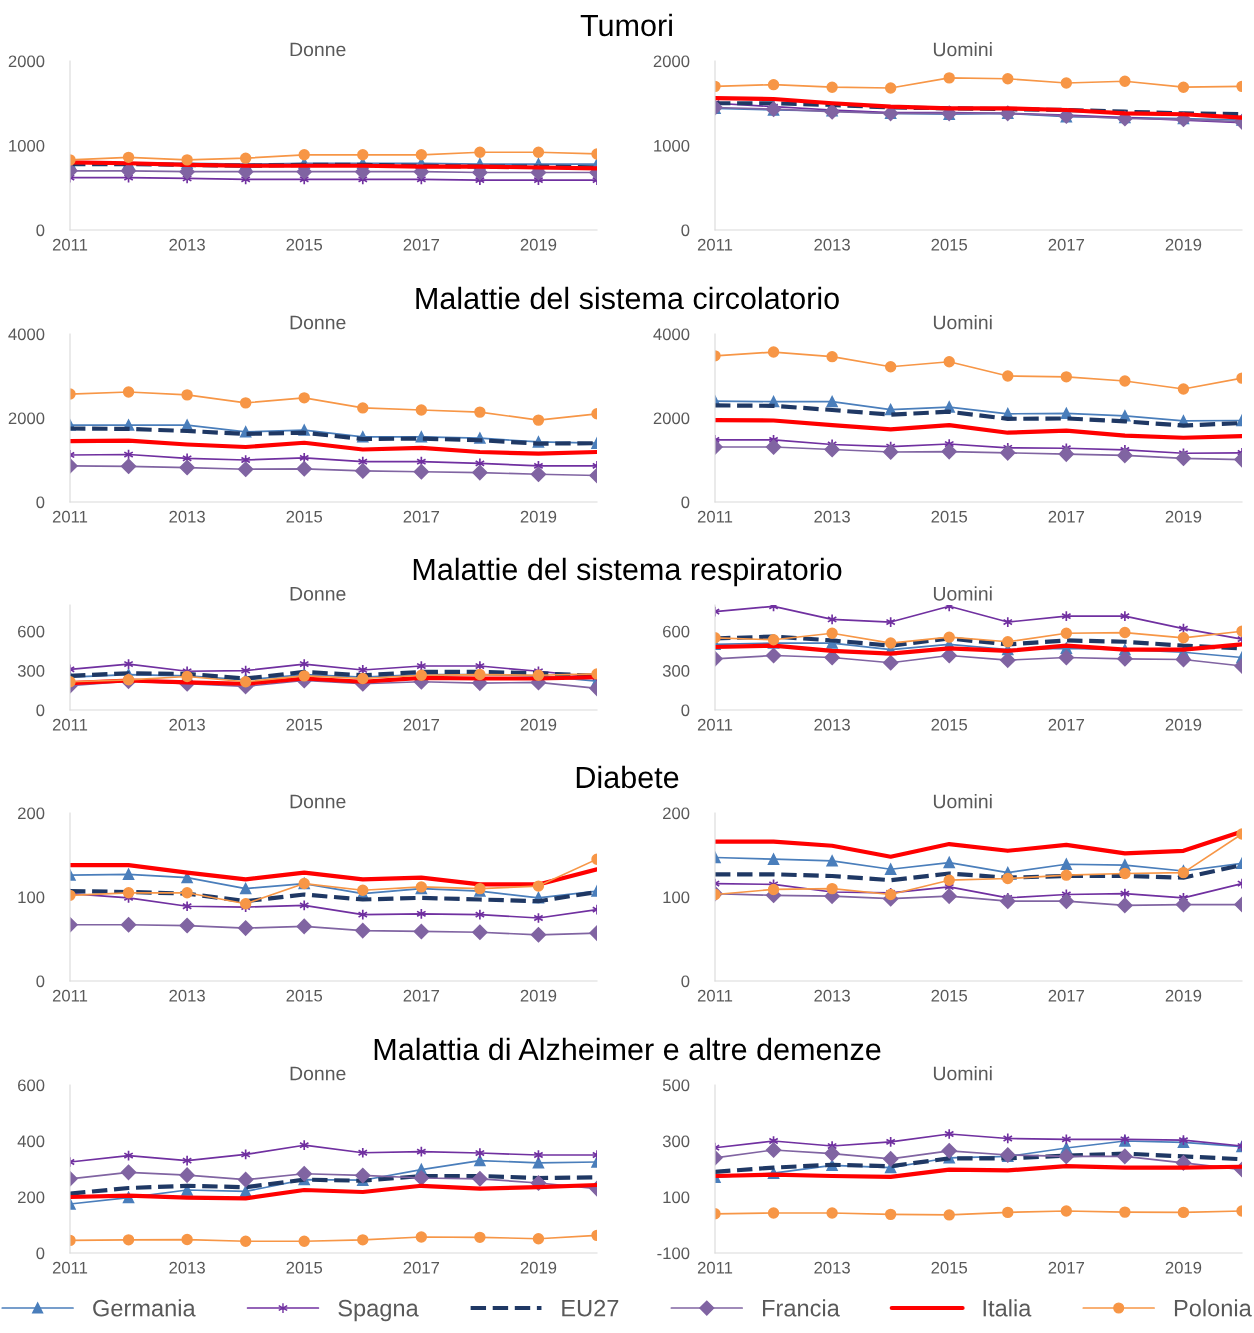 This screenshot has height=1333, width=1254. Describe the element at coordinates (31, 1141) in the screenshot. I see `y-tick-label: 400` at that location.